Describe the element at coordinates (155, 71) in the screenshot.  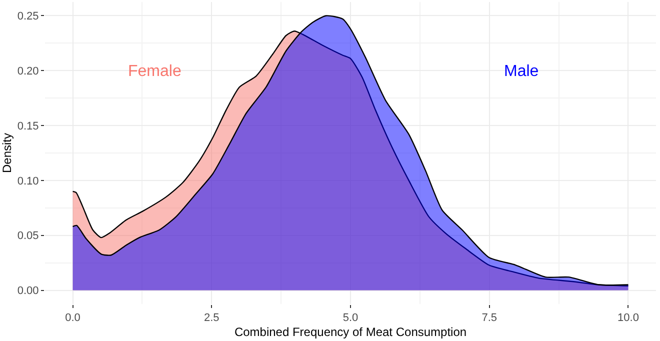
I see `text: Female` at that location.